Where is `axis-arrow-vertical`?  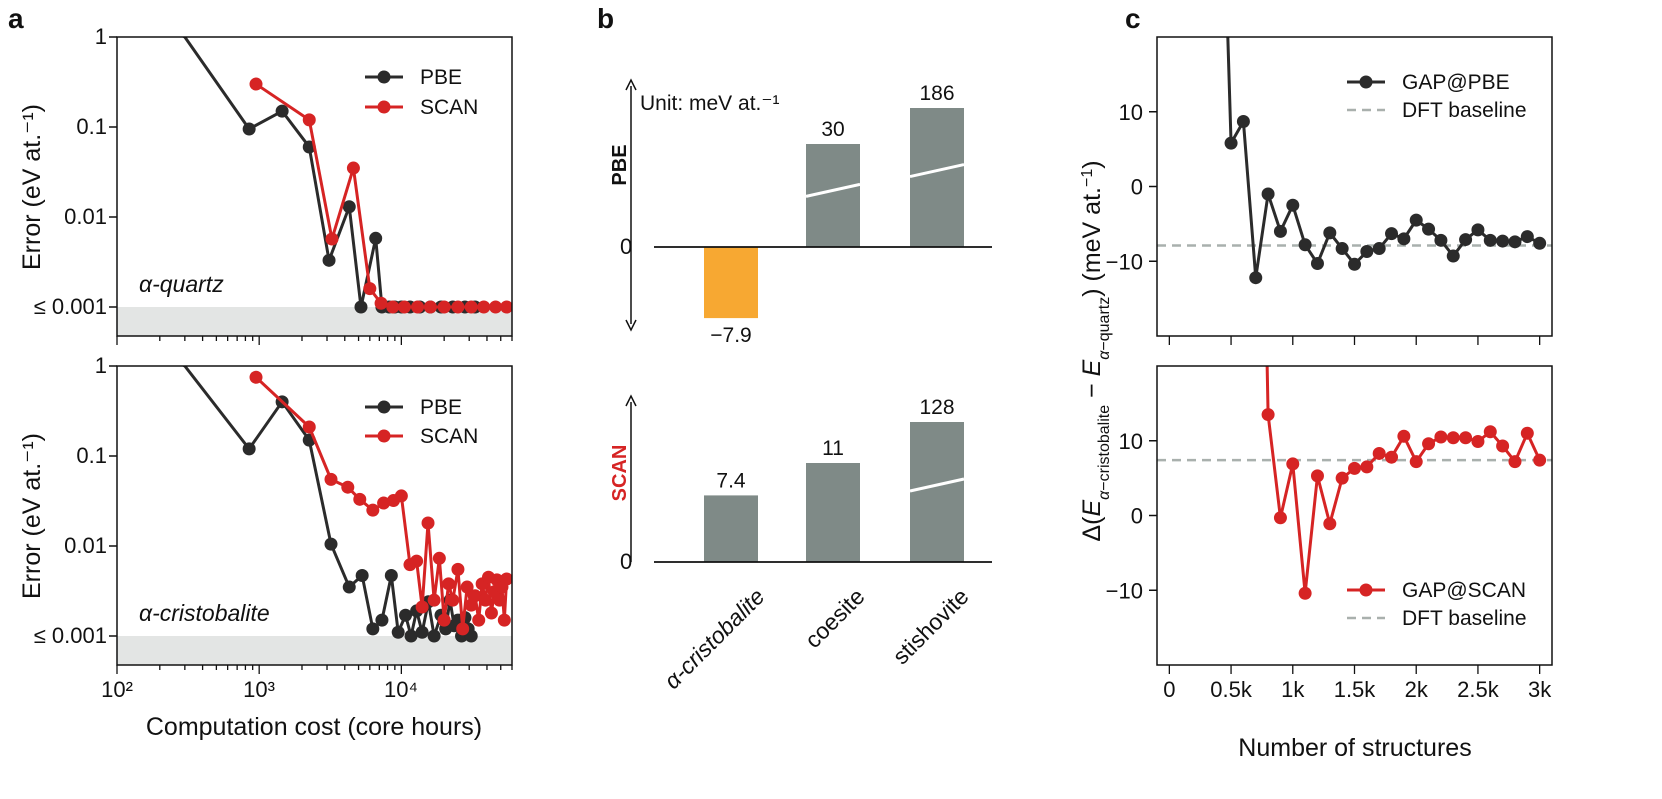
axis-arrow-vertical is located at coordinates (631, 478).